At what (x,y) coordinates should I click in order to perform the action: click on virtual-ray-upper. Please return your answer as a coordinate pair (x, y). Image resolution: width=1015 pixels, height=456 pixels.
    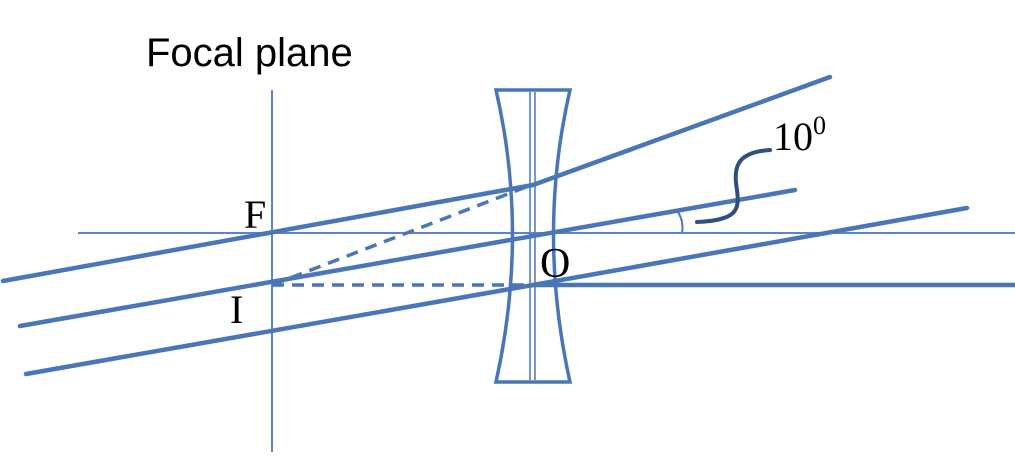
    Looking at the image, I should click on (399, 236).